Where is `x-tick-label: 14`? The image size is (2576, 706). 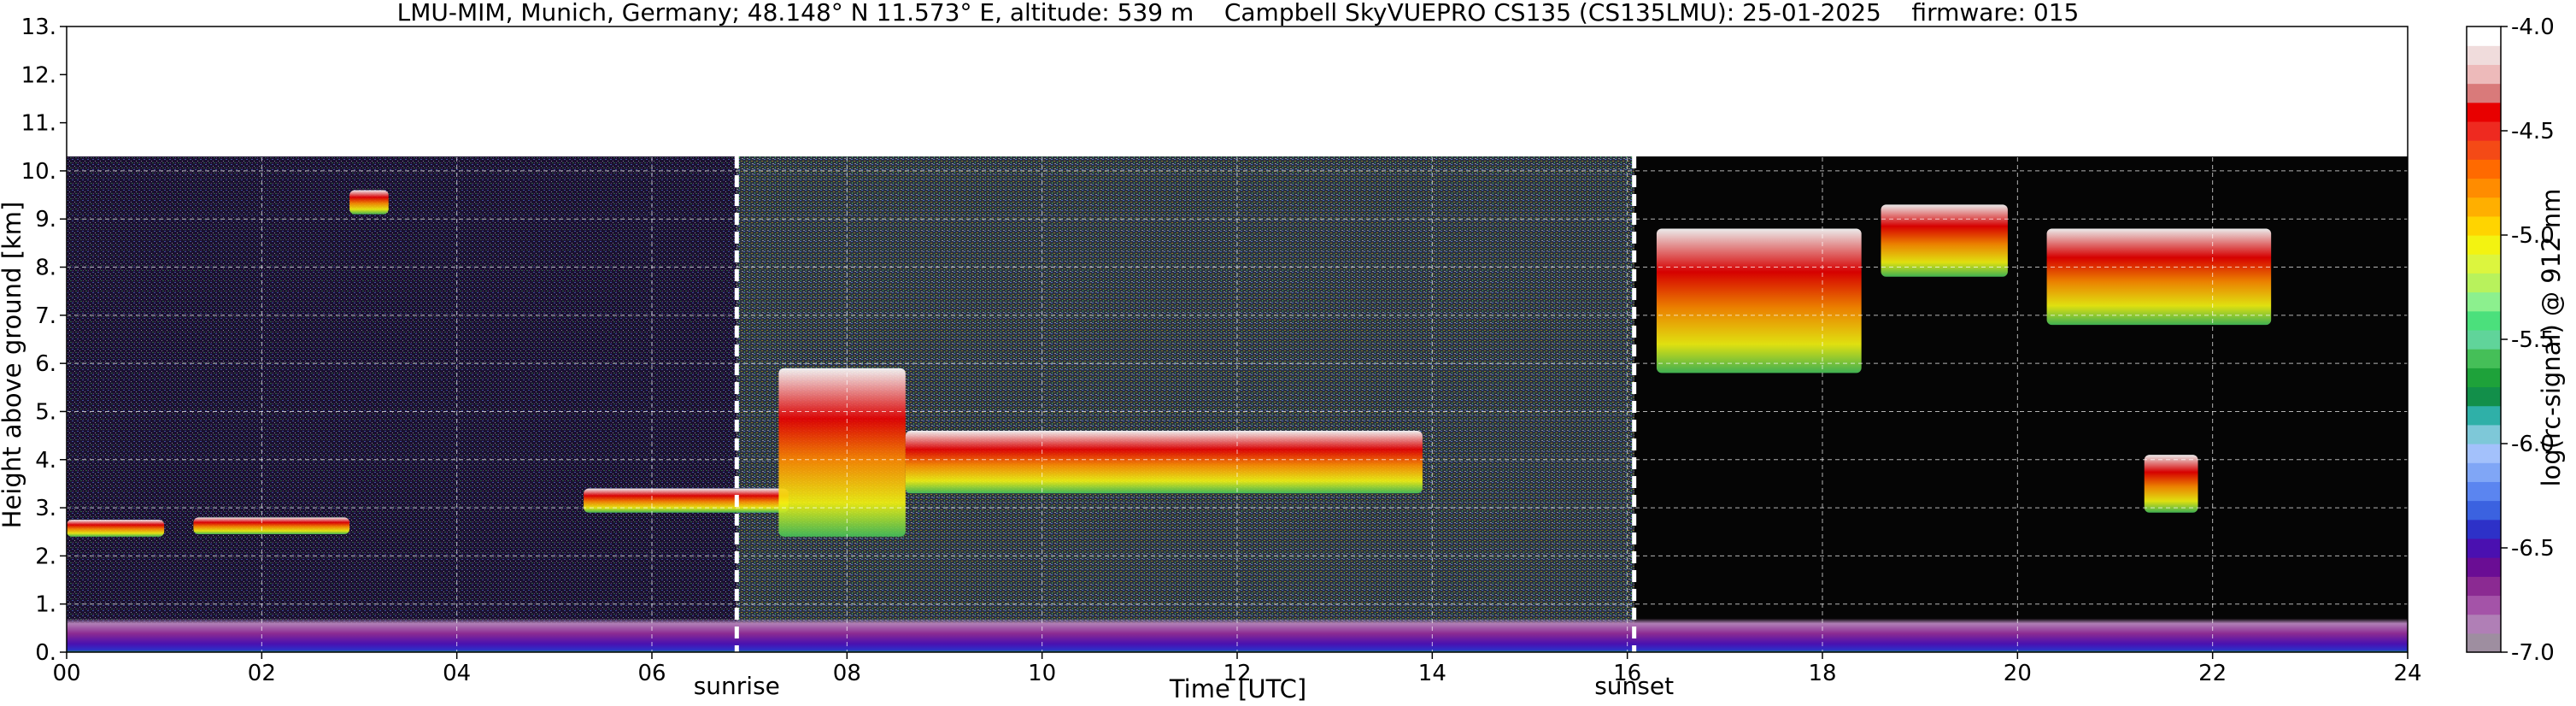 x-tick-label: 14 is located at coordinates (1432, 673).